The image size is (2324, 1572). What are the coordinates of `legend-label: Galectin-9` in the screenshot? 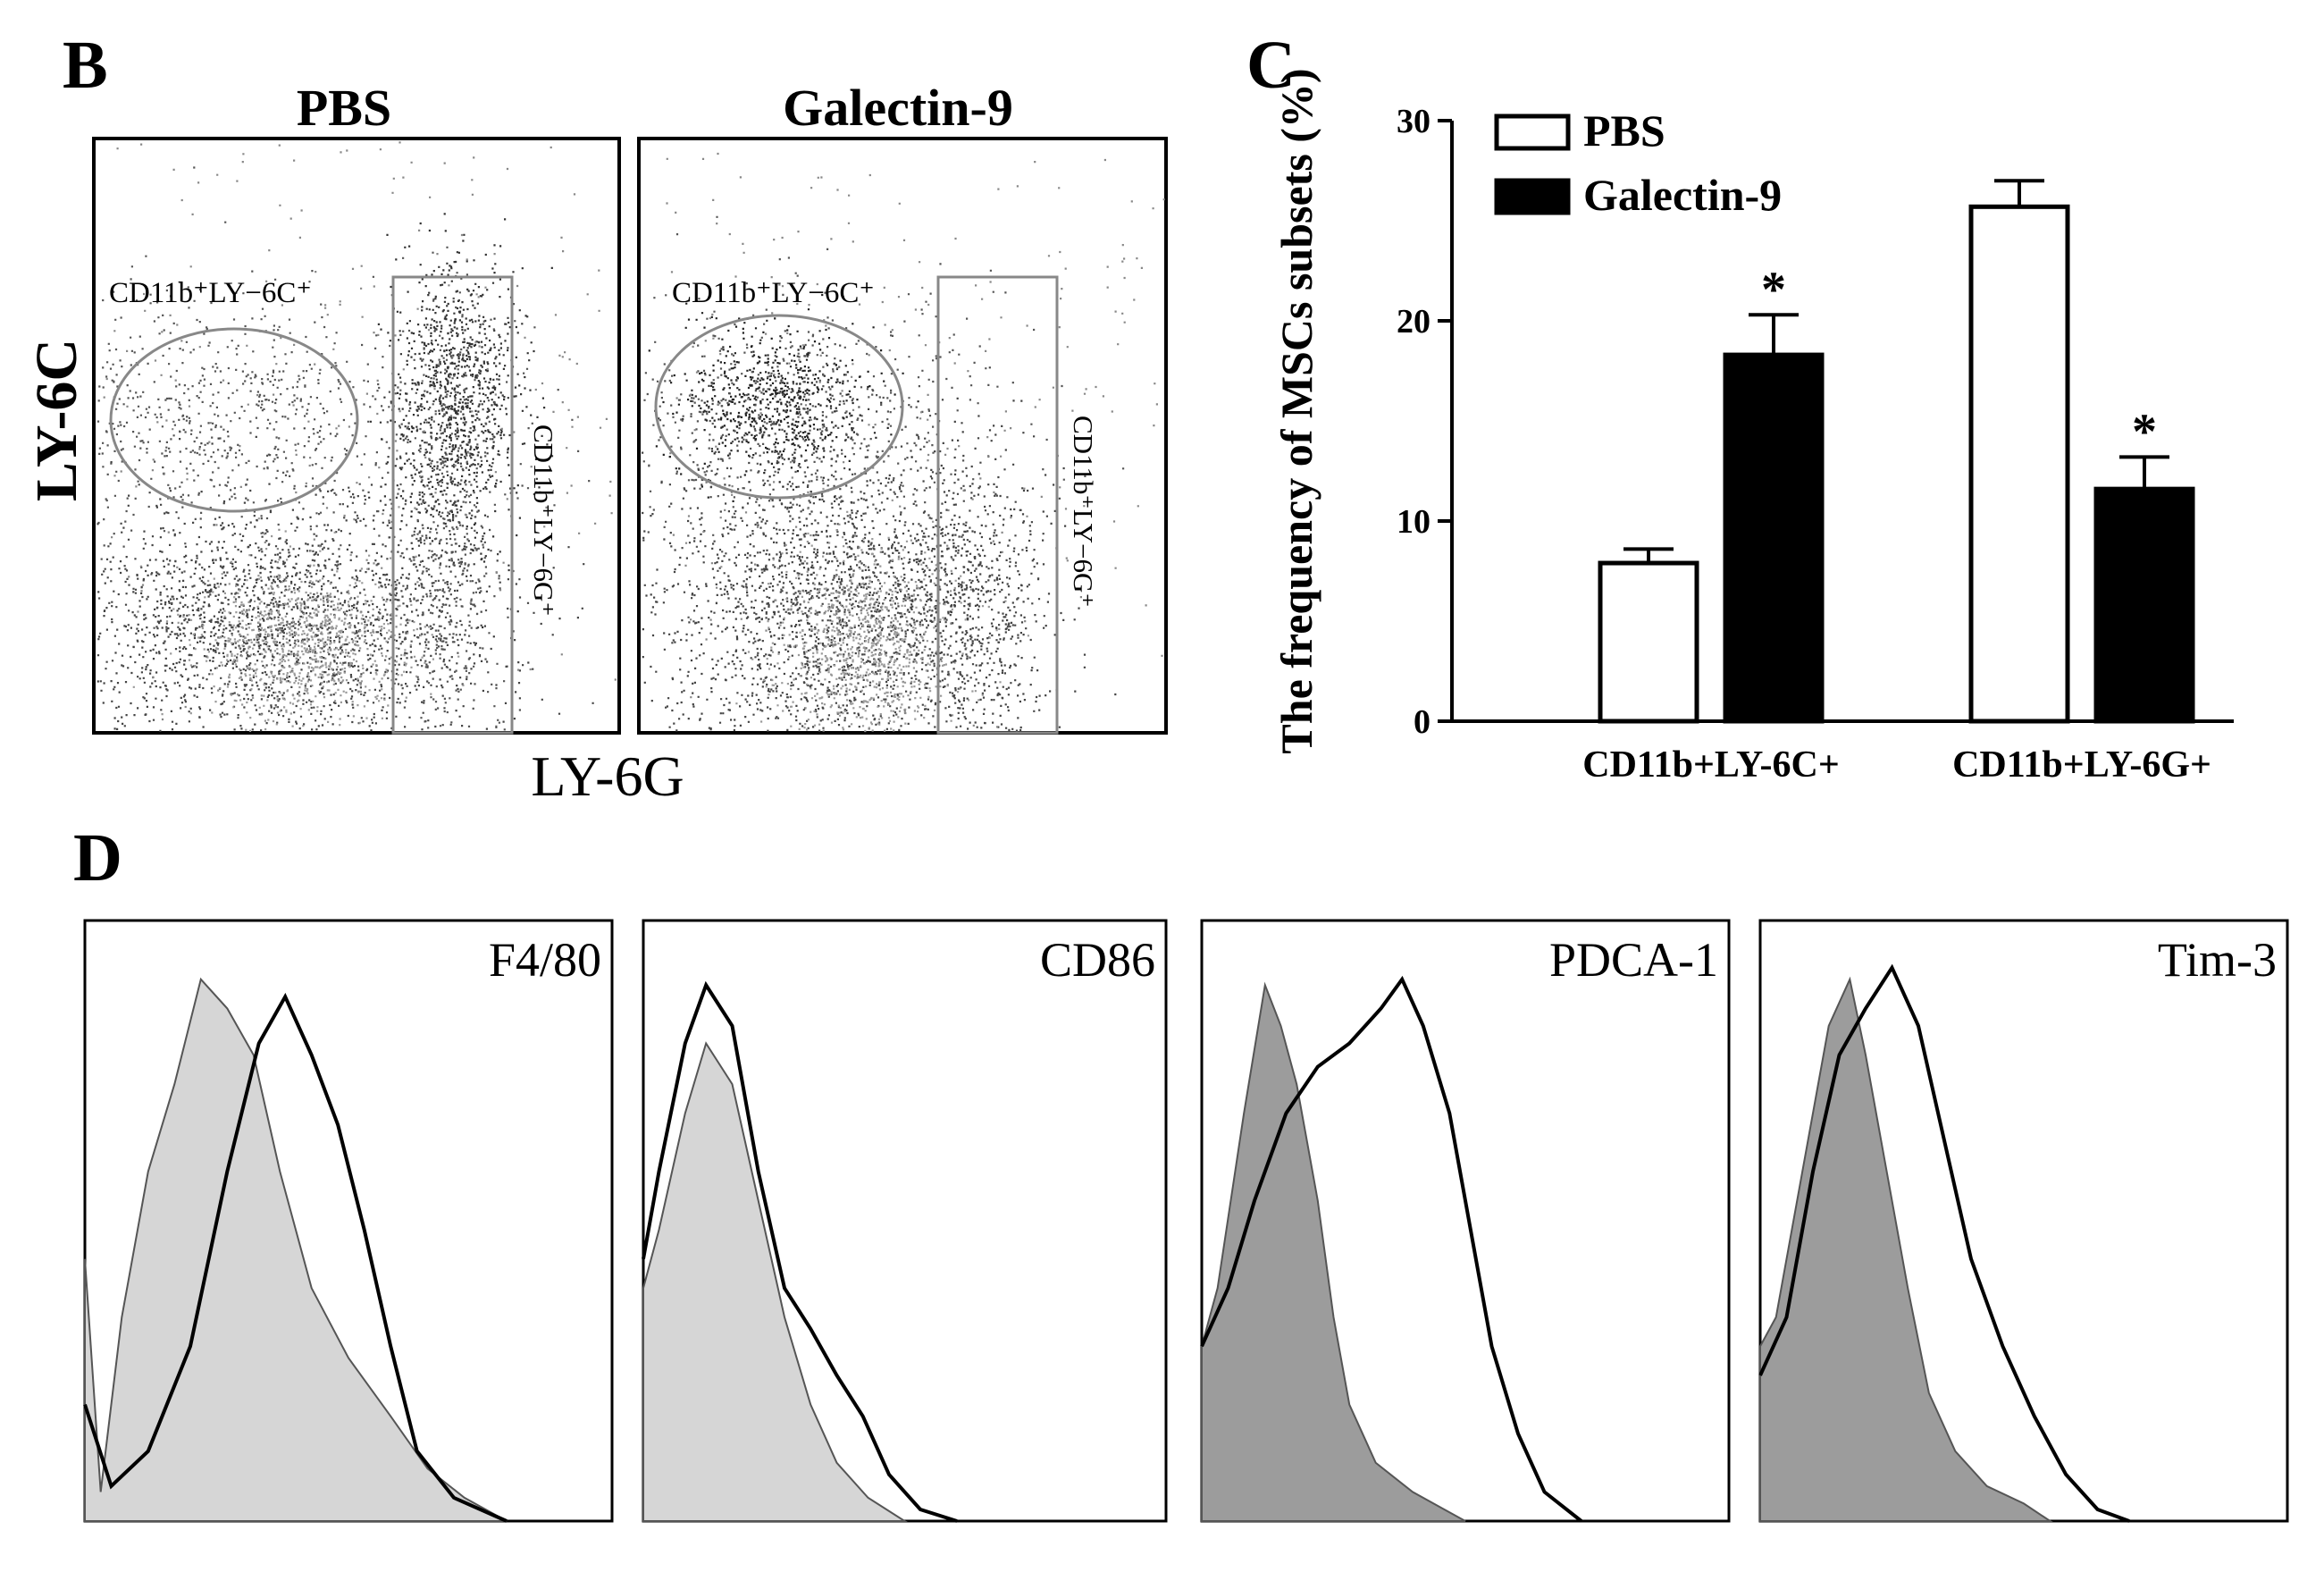 It's located at (1682, 195).